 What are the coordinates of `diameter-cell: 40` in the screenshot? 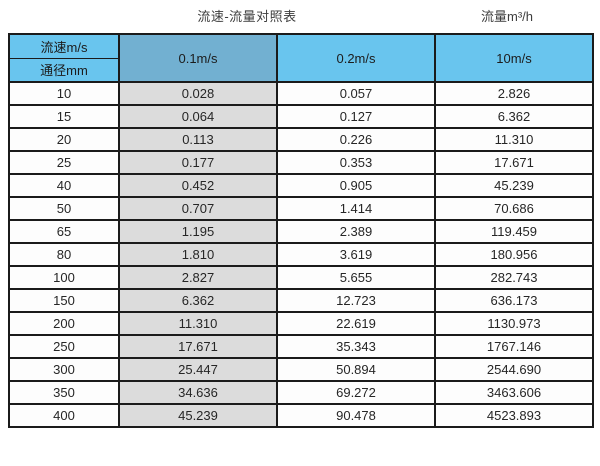 It's located at (64, 185).